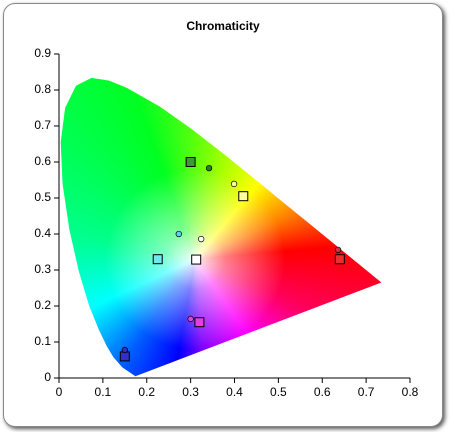  Describe the element at coordinates (278, 392) in the screenshot. I see `x-tick-label: 0.5` at that location.